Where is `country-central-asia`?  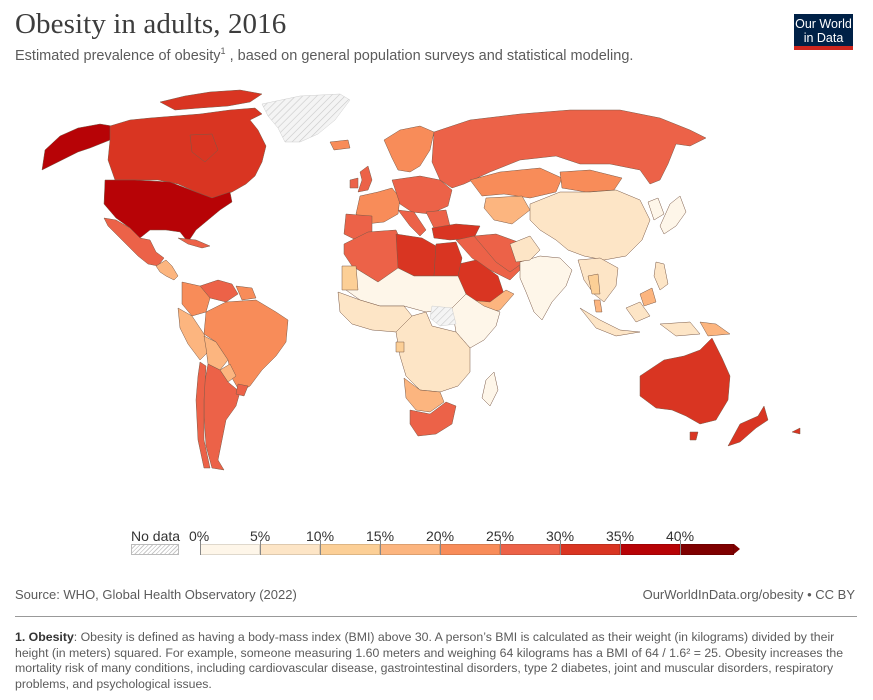 country-central-asia is located at coordinates (507, 210).